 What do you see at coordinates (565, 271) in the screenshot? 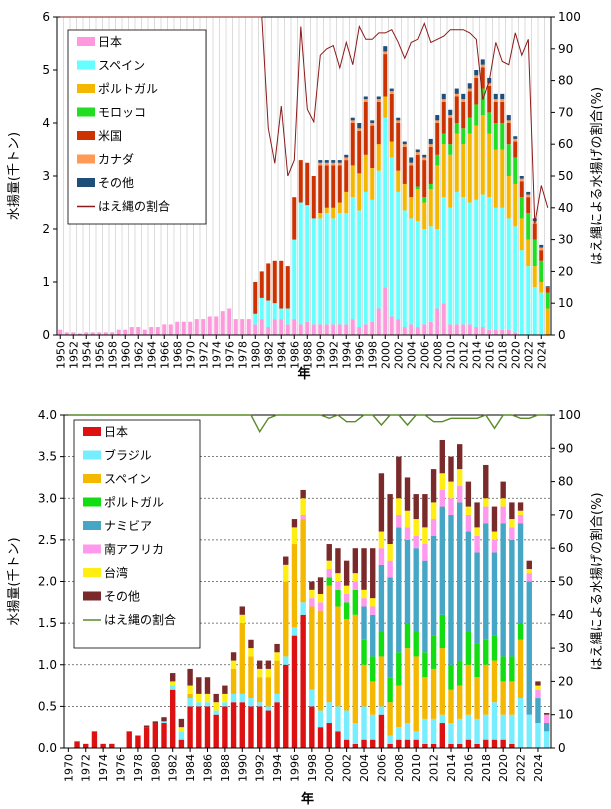
I see `y2-tick-label: 20` at bounding box center [565, 271].